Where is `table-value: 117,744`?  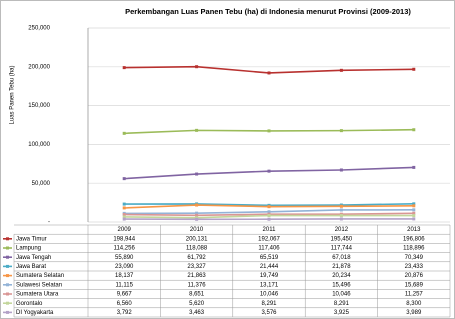 table-value: 117,744 is located at coordinates (342, 249).